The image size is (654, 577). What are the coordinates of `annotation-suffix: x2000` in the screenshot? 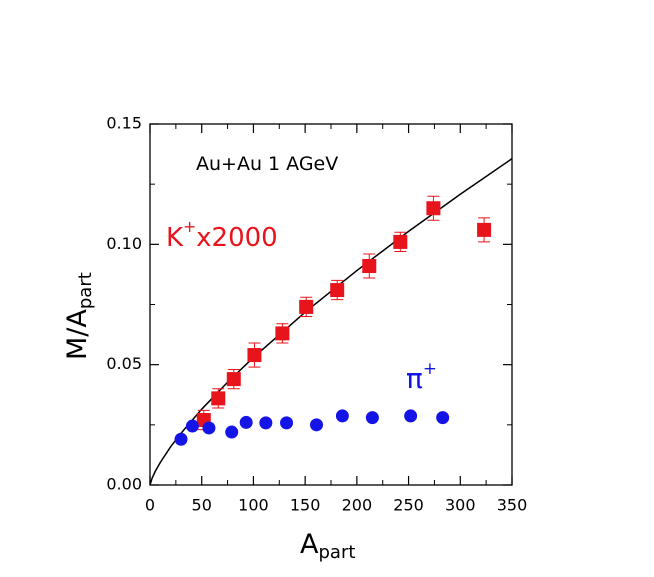 It's located at (237, 238).